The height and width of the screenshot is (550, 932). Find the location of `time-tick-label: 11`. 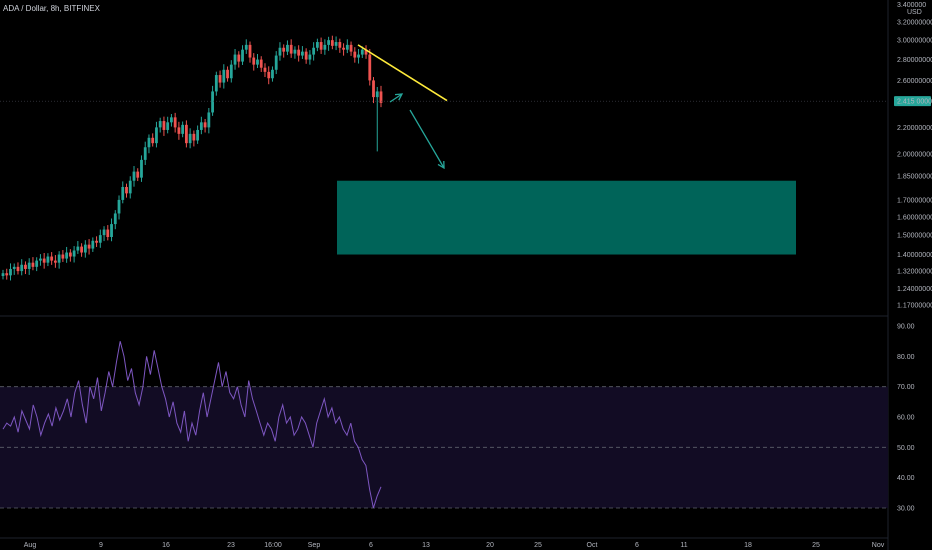

time-tick-label: 11 is located at coordinates (683, 545).